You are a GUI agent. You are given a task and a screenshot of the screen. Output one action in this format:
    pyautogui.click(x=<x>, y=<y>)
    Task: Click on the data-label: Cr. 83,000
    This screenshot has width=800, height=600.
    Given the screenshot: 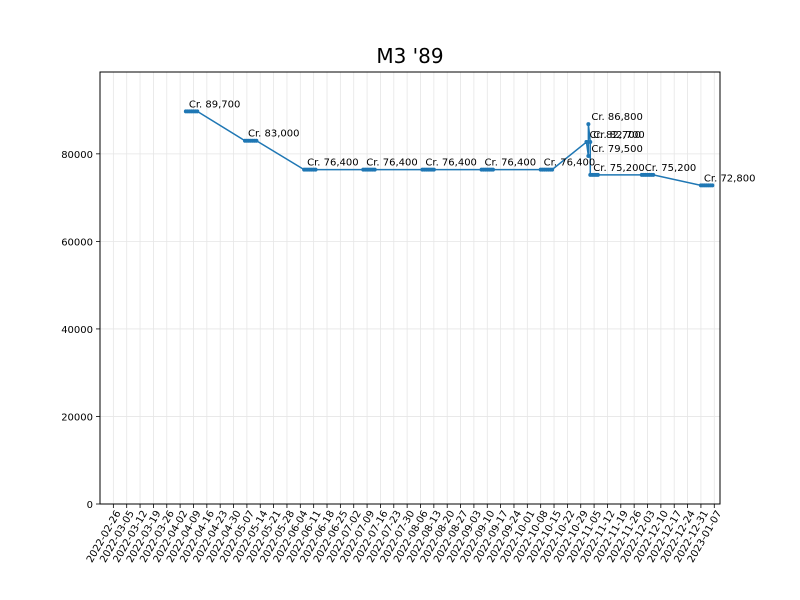 What is the action you would take?
    pyautogui.click(x=274, y=134)
    